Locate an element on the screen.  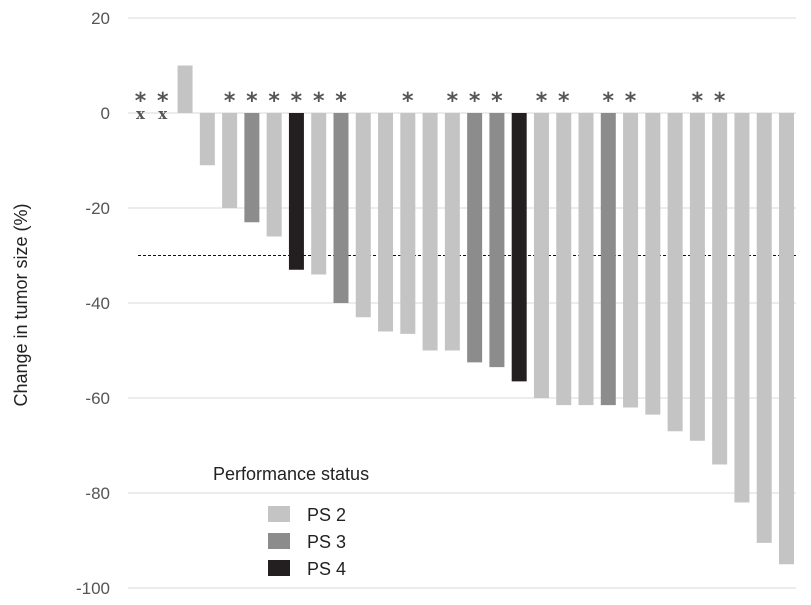
legend-label-ps2: PS 2 is located at coordinates (326, 515).